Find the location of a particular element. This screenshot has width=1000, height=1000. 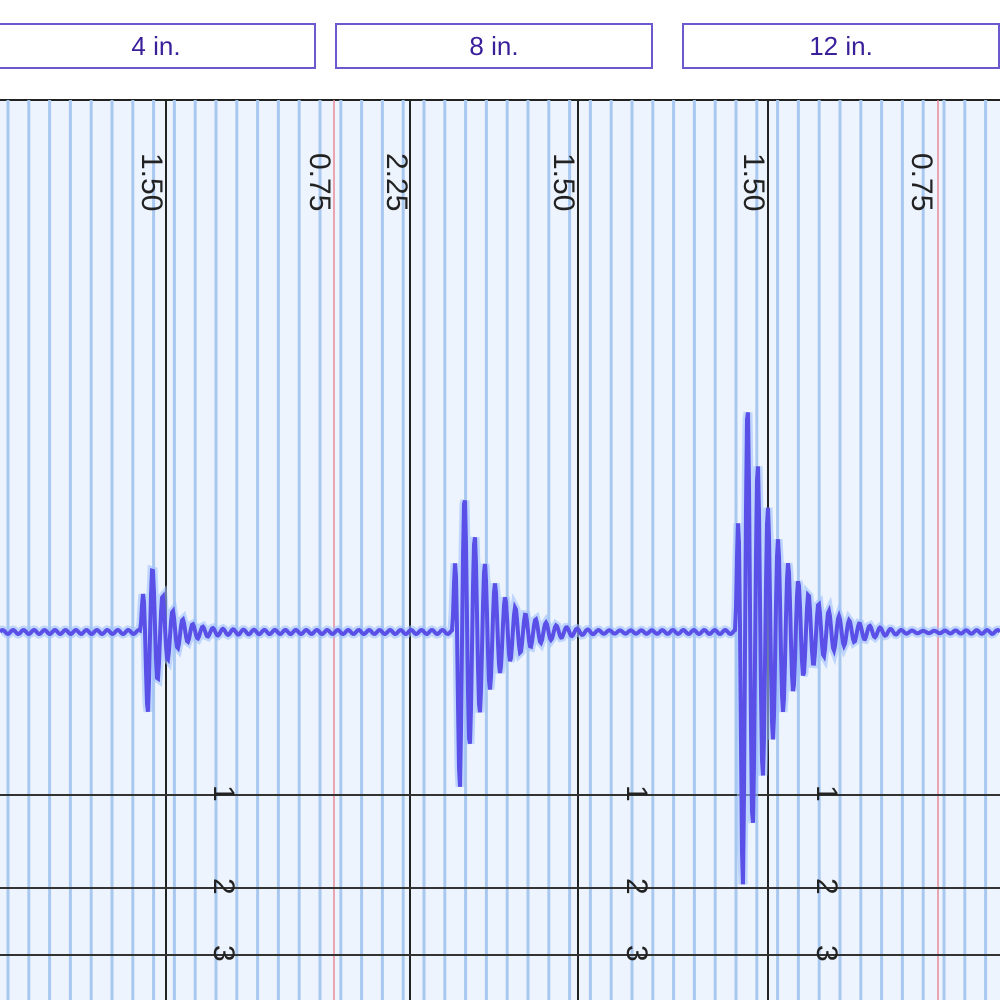

size-button: 4 in. is located at coordinates (158, 46).